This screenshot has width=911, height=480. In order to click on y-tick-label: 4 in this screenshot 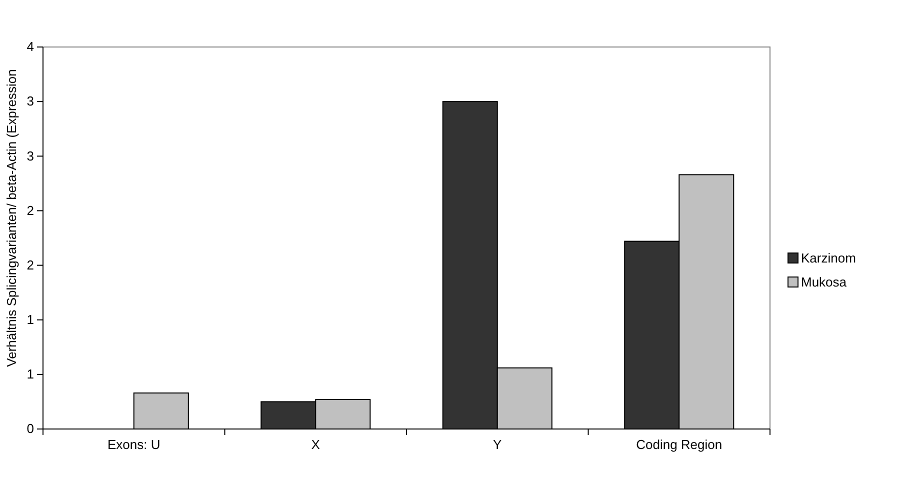, I will do `click(30, 46)`.